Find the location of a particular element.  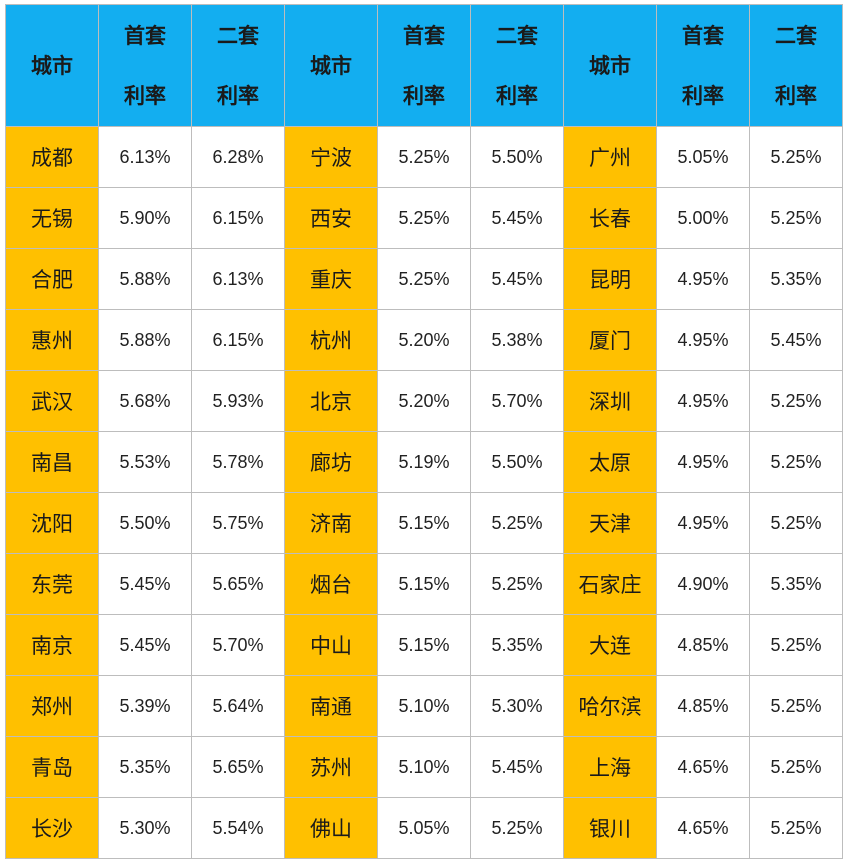

city-cell: 长沙 is located at coordinates (52, 828).